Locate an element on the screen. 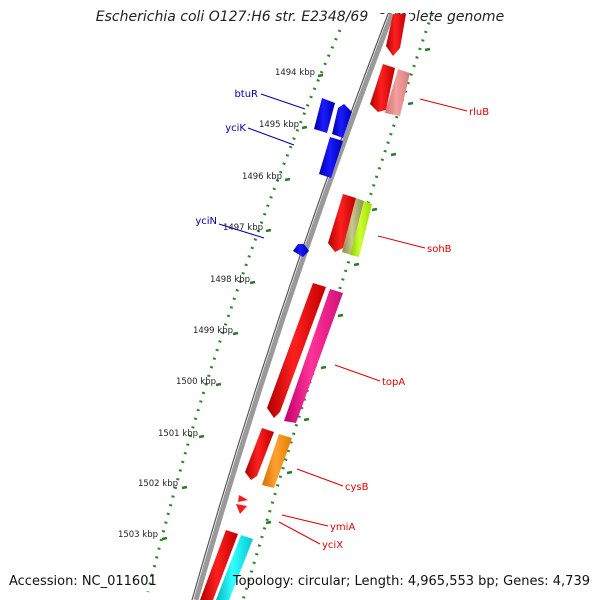 The width and height of the screenshot is (600, 600). gene-label-yciK: yciK is located at coordinates (235, 128).